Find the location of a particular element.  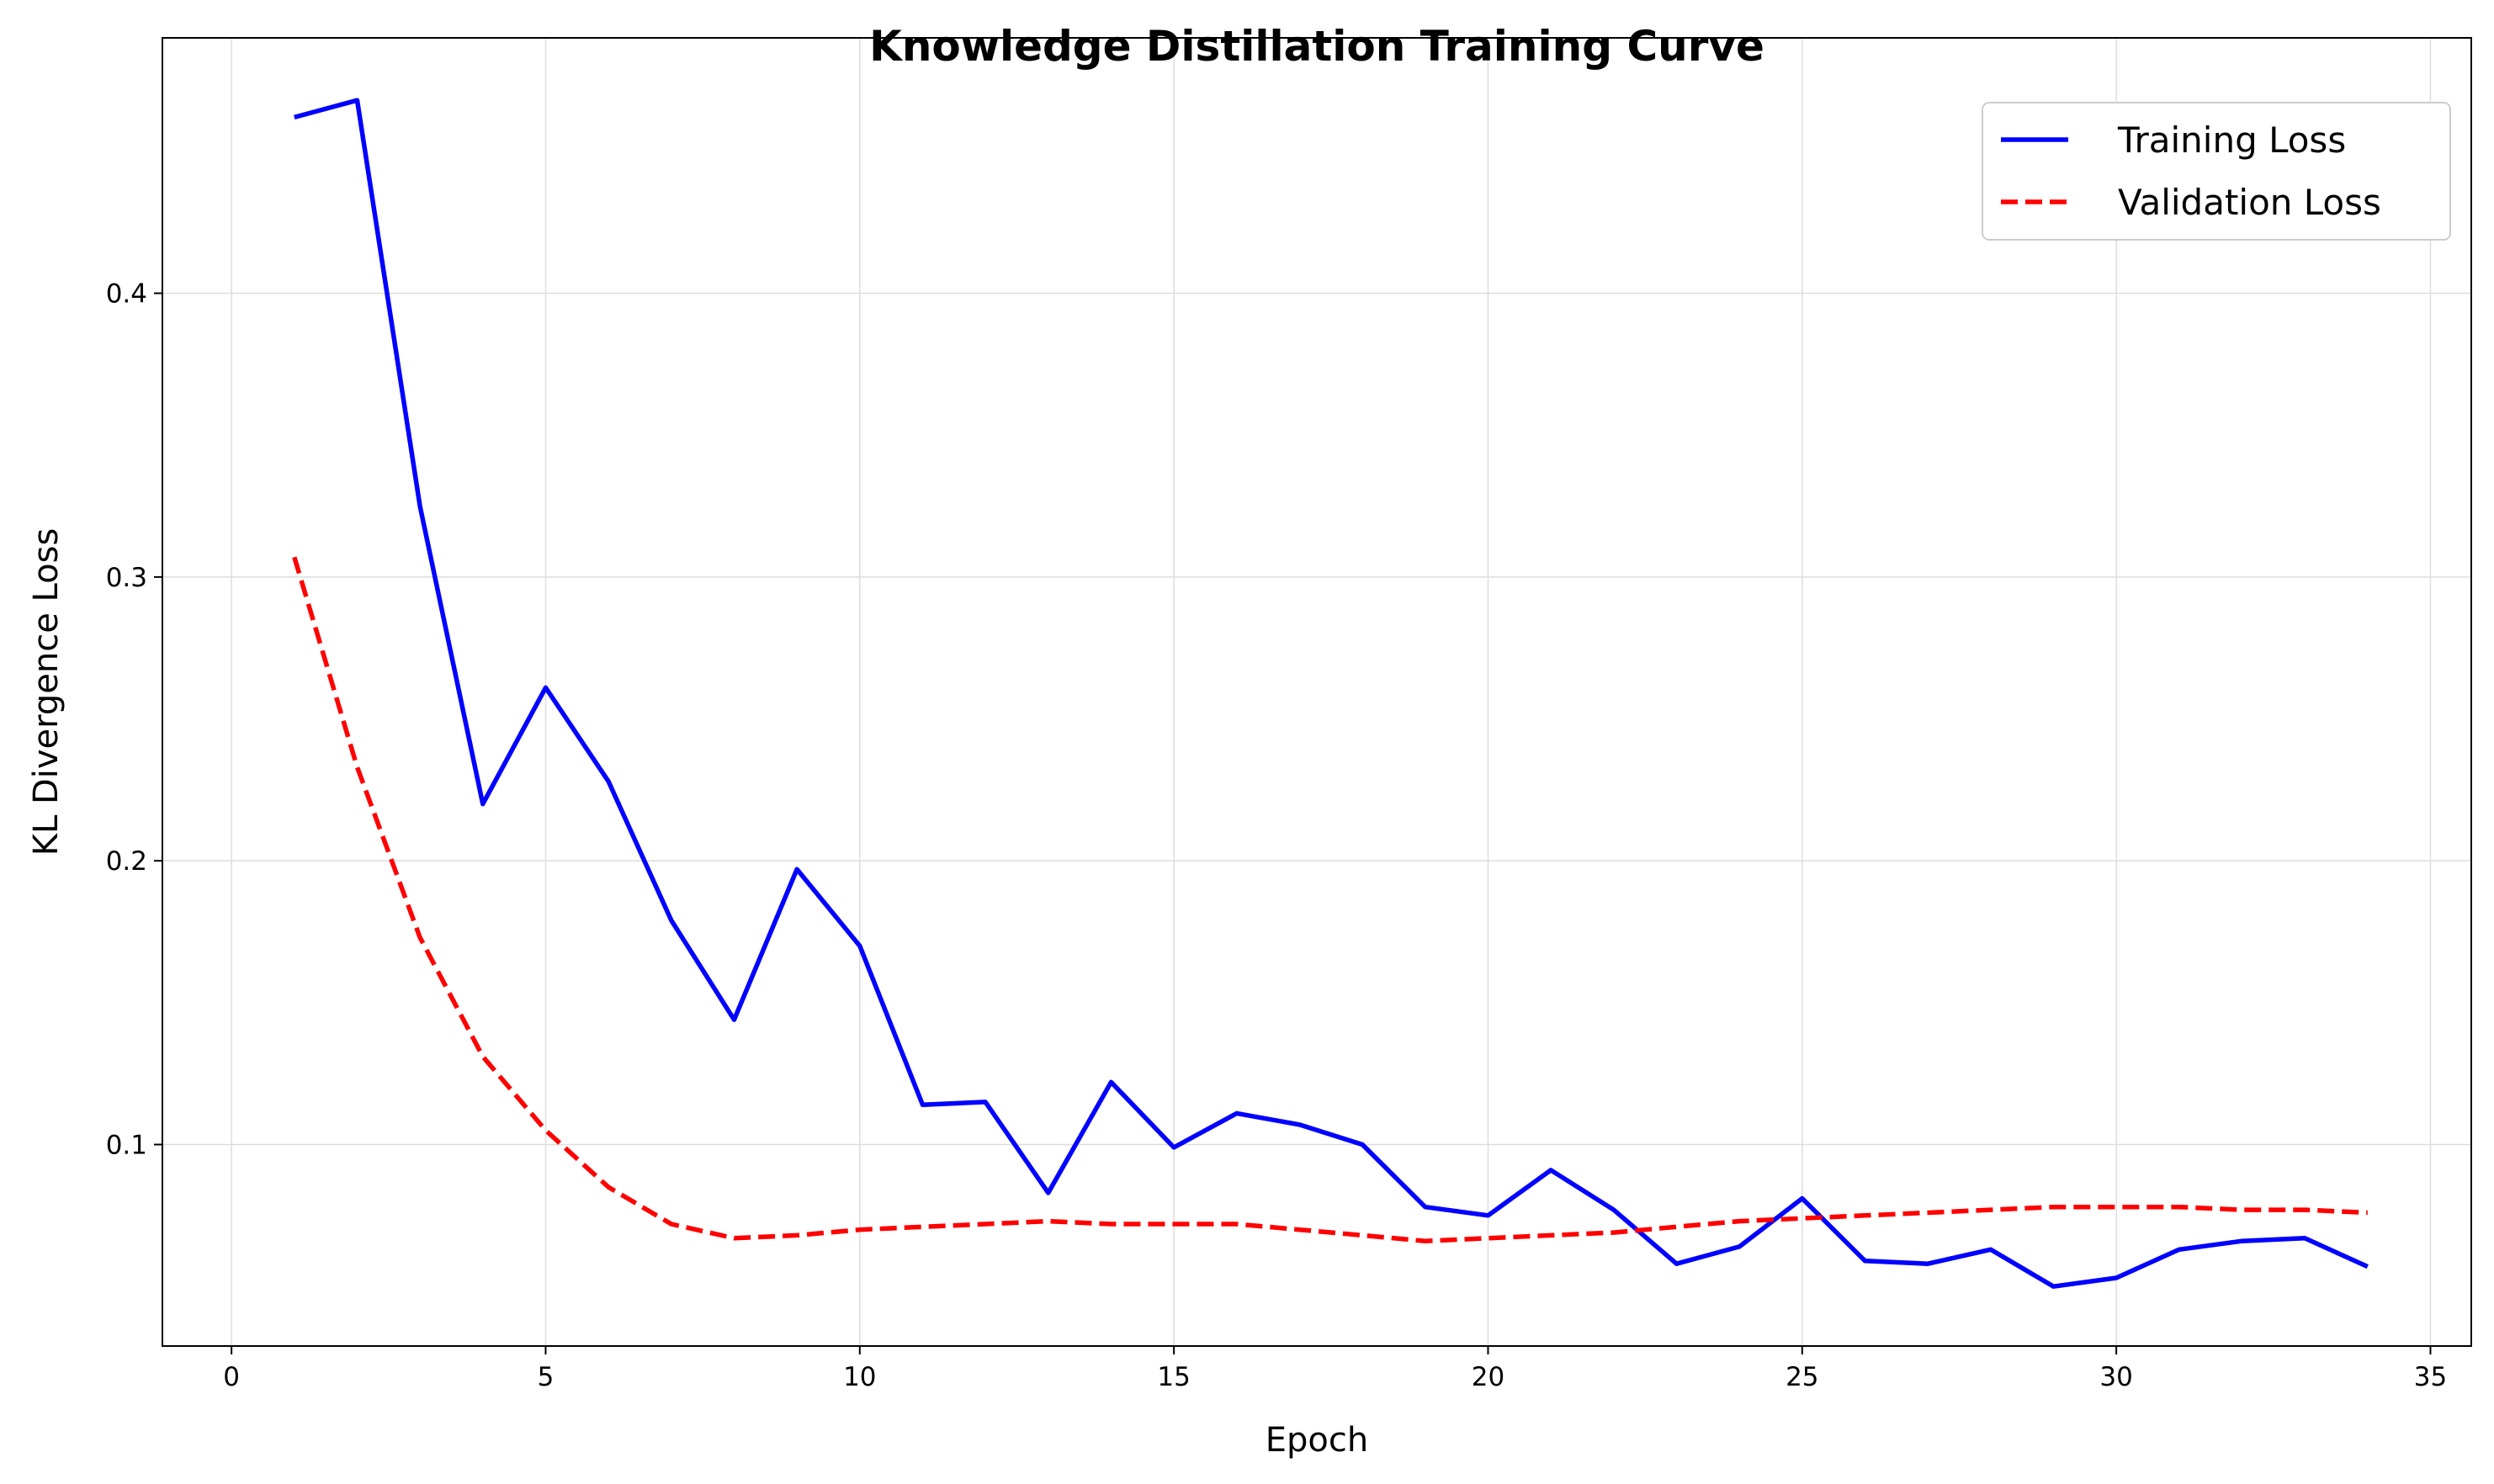

x-tick-label: 25 is located at coordinates (1802, 1377).